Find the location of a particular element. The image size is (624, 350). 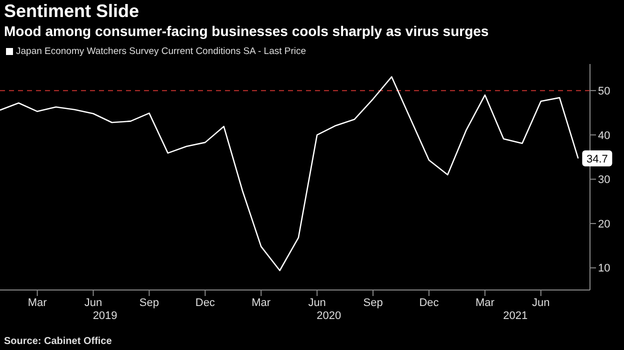

y-tick-label: 20 is located at coordinates (604, 224).